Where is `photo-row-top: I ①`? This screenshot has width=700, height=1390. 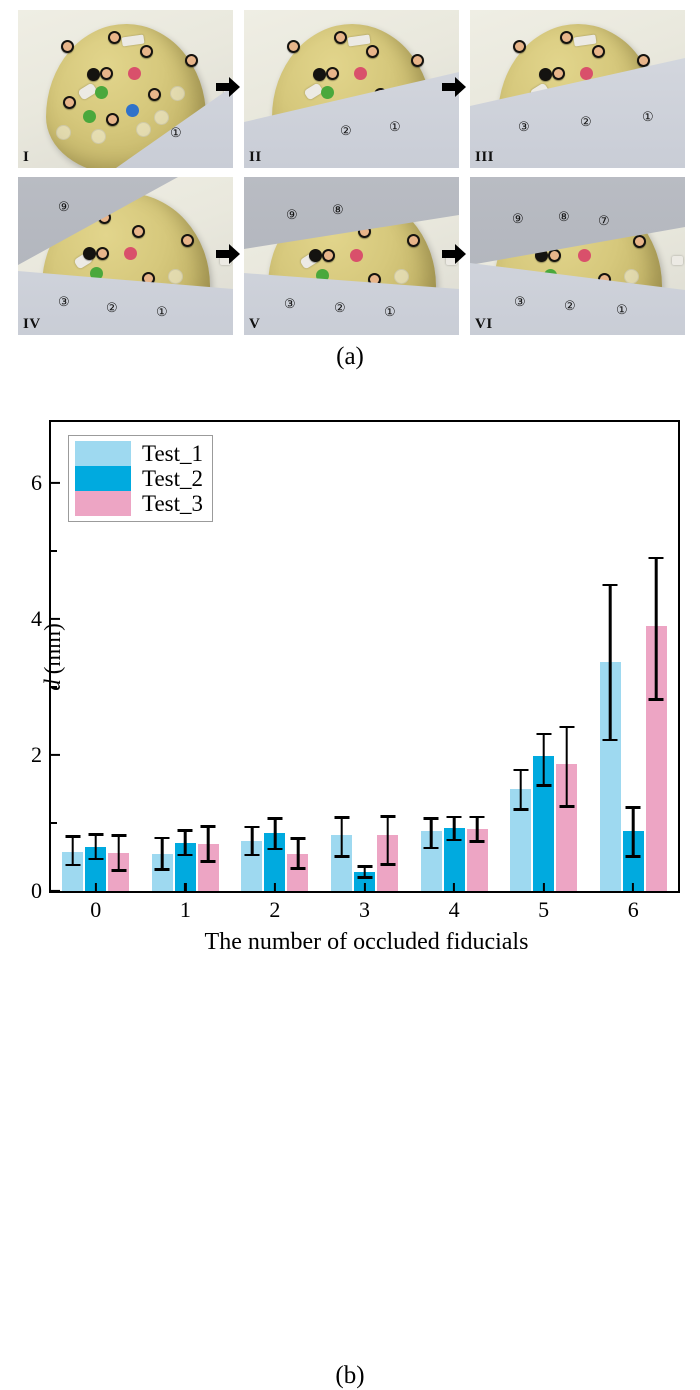 photo-row-top: I ① is located at coordinates (351, 89).